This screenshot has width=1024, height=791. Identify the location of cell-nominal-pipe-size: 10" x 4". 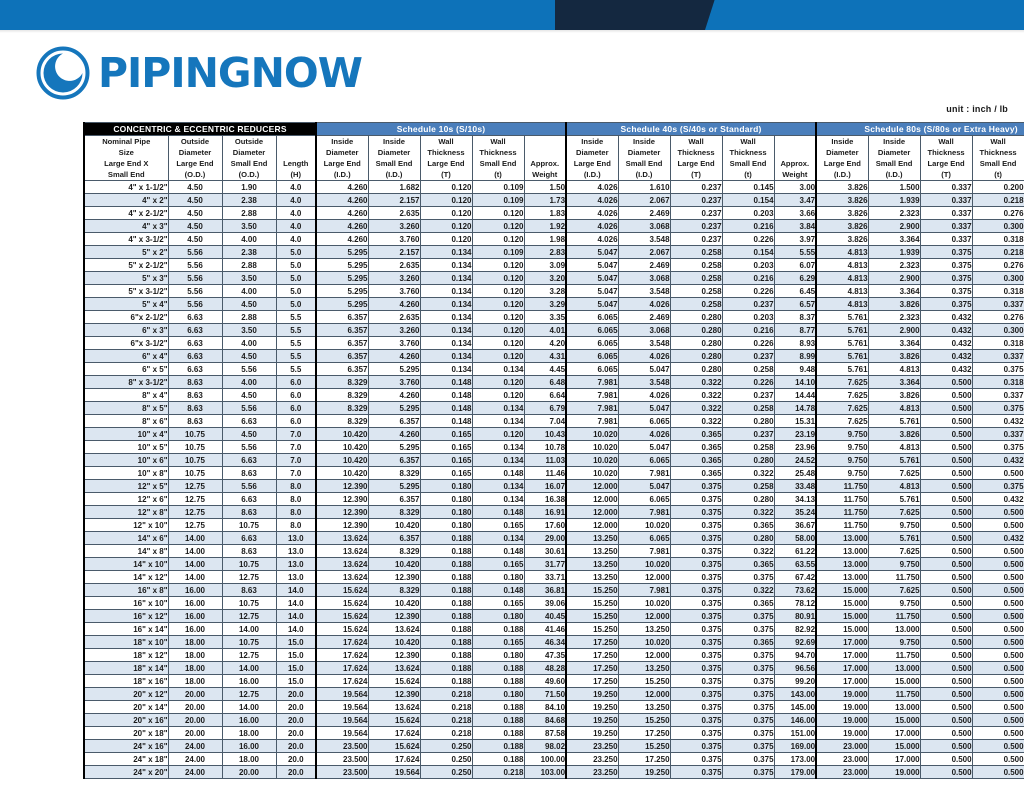
(126, 434).